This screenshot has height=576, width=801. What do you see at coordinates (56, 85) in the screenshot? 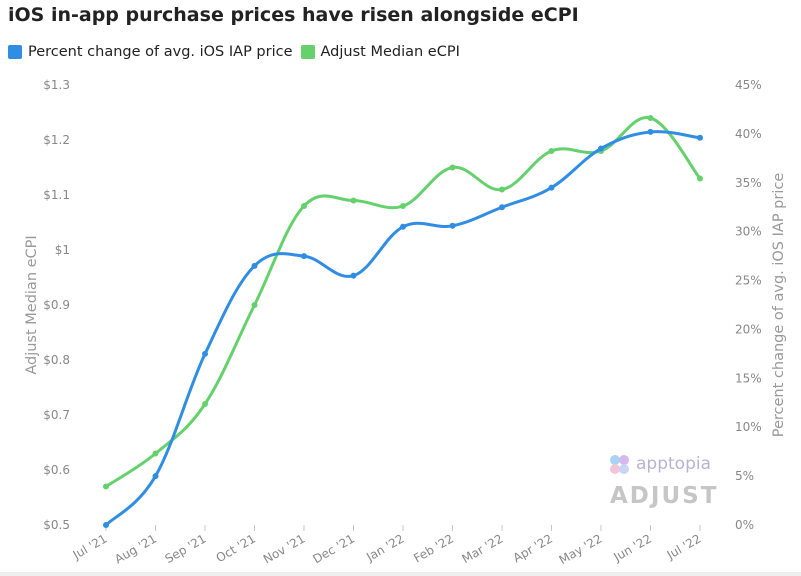
I see `y-left-tick-label: $1.3` at bounding box center [56, 85].